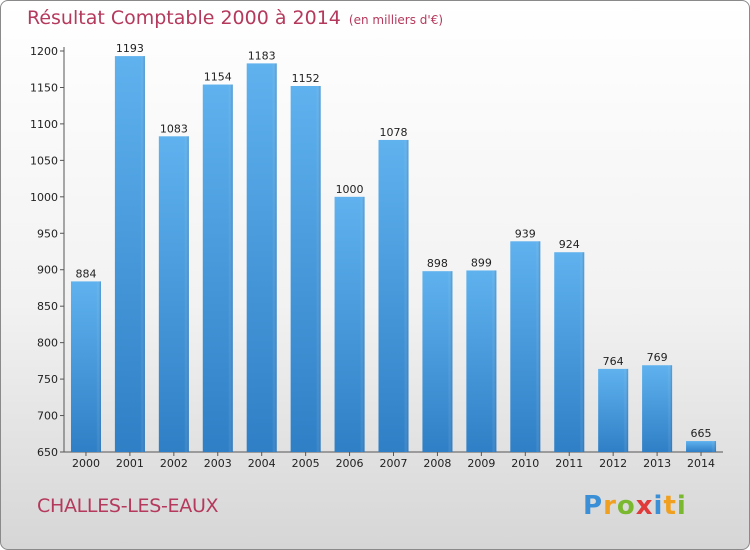 This screenshot has height=550, width=750. I want to click on bar-shade-2011, so click(569, 352).